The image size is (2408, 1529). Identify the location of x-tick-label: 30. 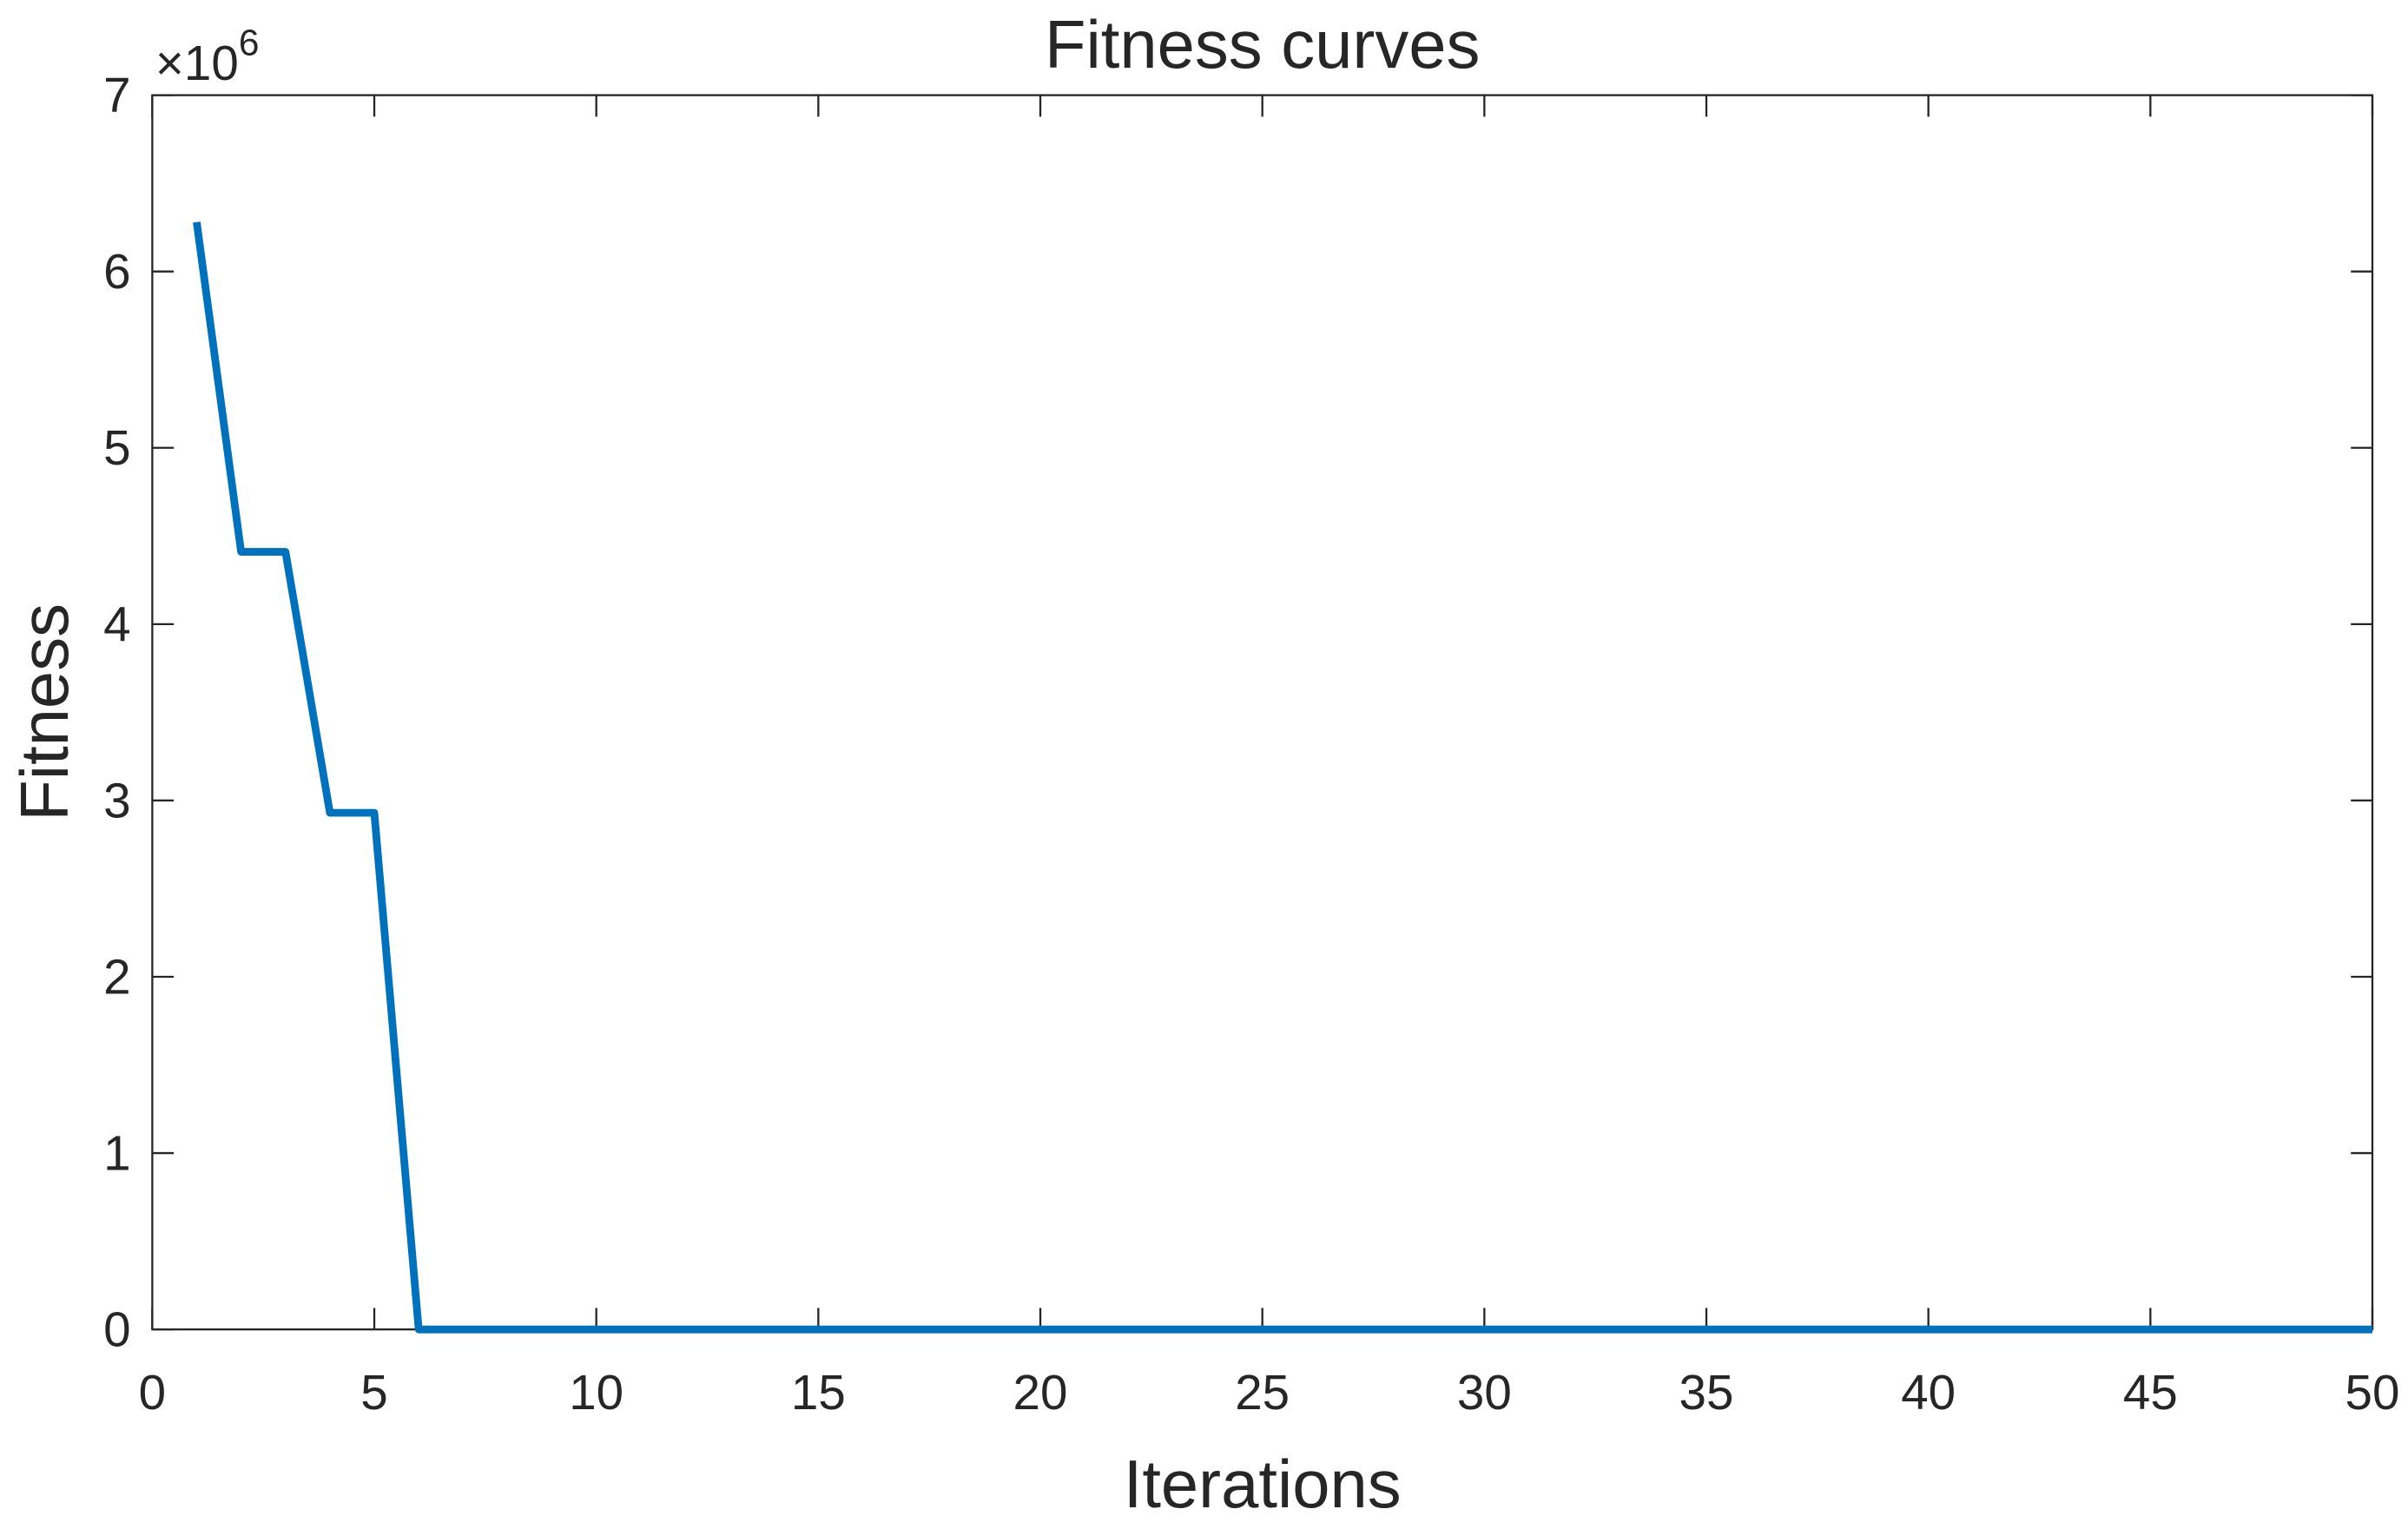
(1484, 1393).